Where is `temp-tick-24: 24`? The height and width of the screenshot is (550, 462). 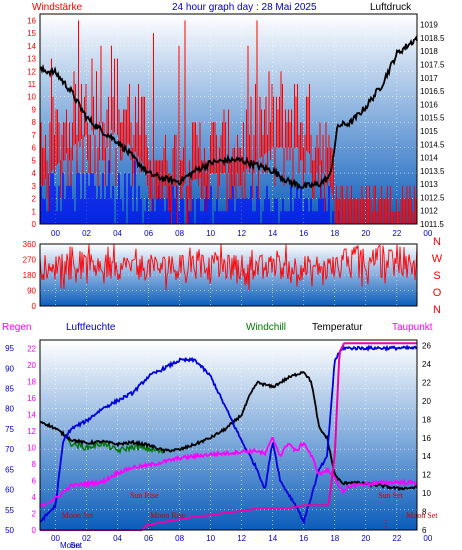 temp-tick-24: 24 is located at coordinates (426, 364).